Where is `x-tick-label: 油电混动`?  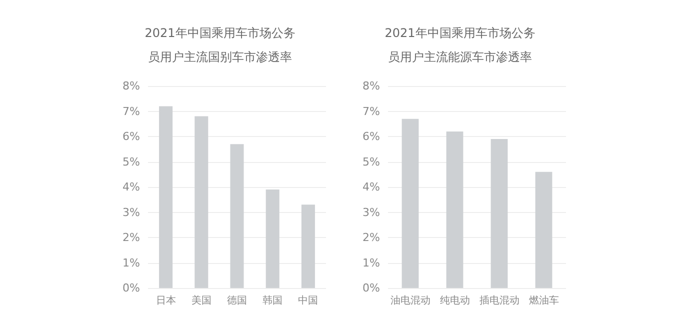
x-tick-label: 油电混动 is located at coordinates (410, 300).